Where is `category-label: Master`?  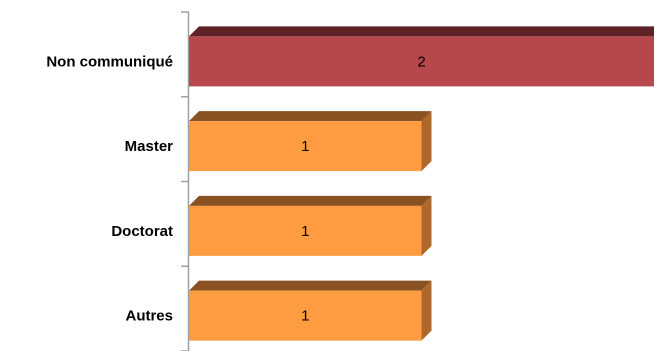 category-label: Master is located at coordinates (149, 146).